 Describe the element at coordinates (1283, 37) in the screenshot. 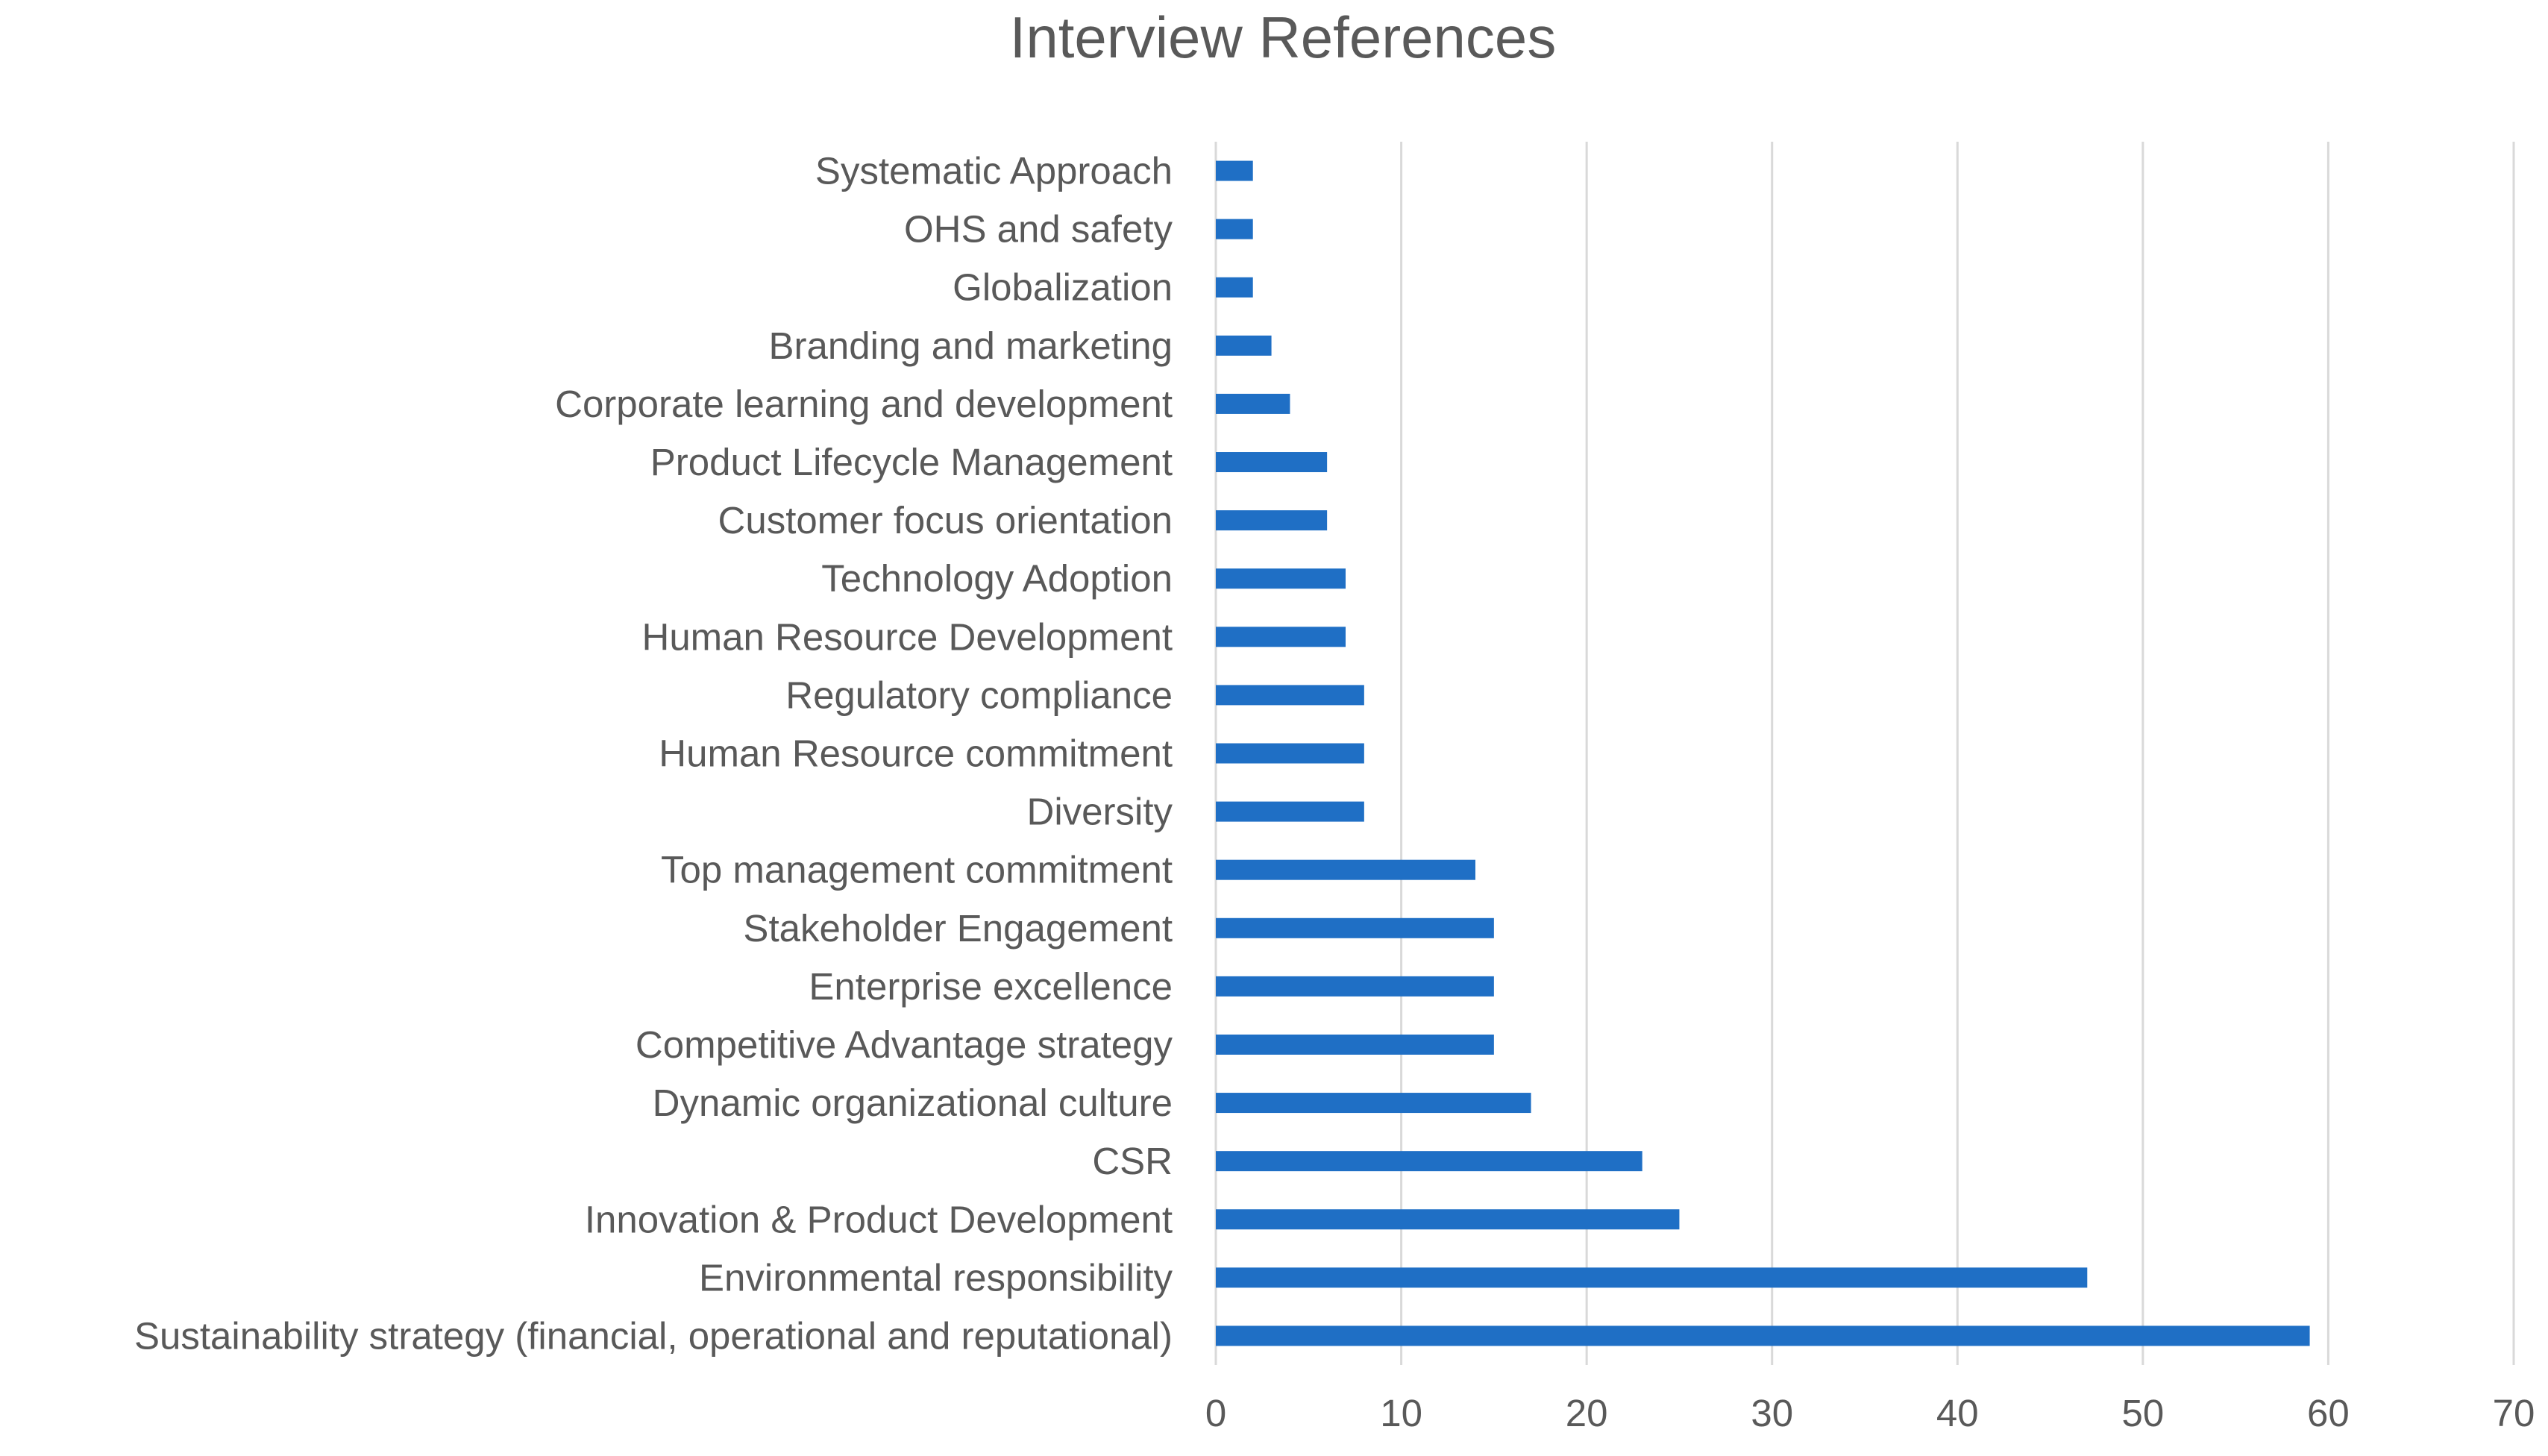

I see `chart-title: Interview References` at that location.